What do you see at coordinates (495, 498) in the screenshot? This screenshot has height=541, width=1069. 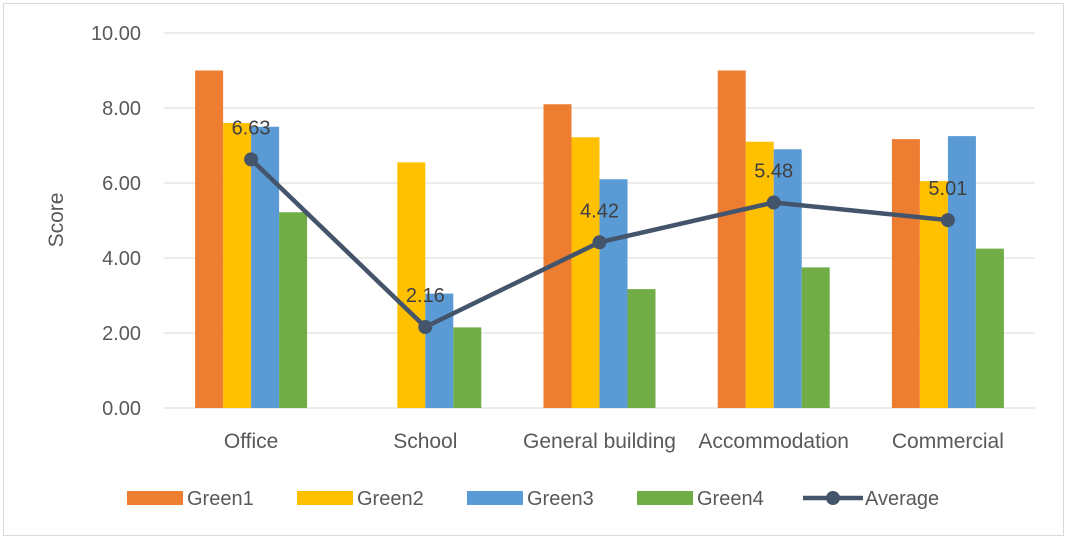 I see `legend-swatch-green3` at bounding box center [495, 498].